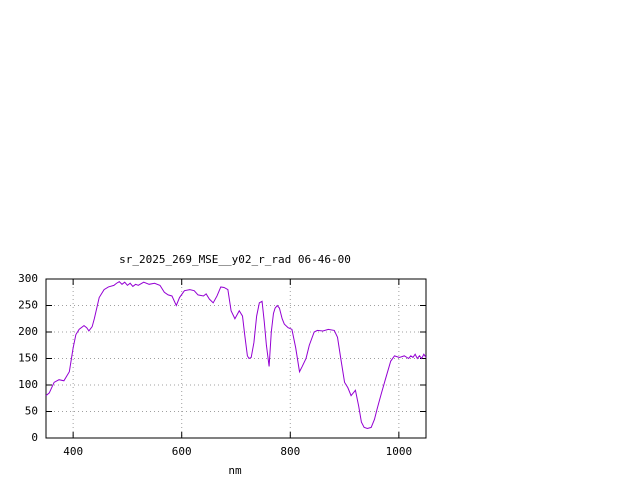 This screenshot has height=484, width=640. What do you see at coordinates (28, 305) in the screenshot?
I see `y-tick-label: 250` at bounding box center [28, 305].